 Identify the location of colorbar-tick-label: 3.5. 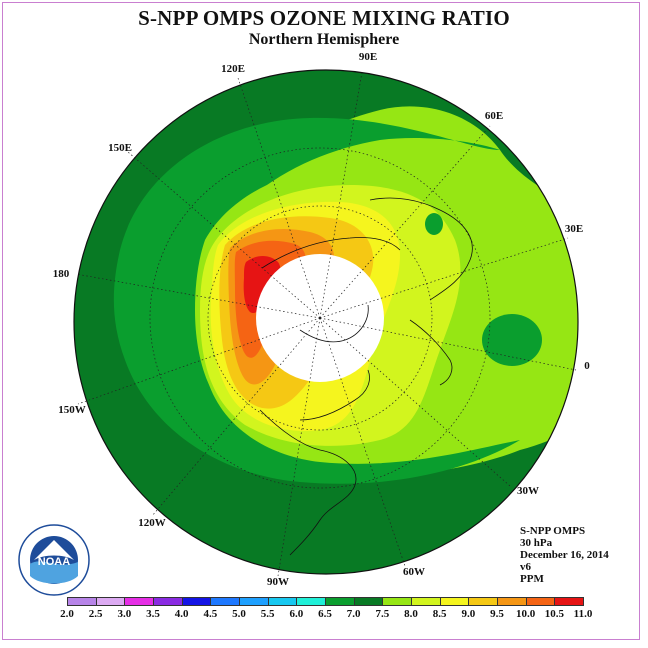
(153, 614).